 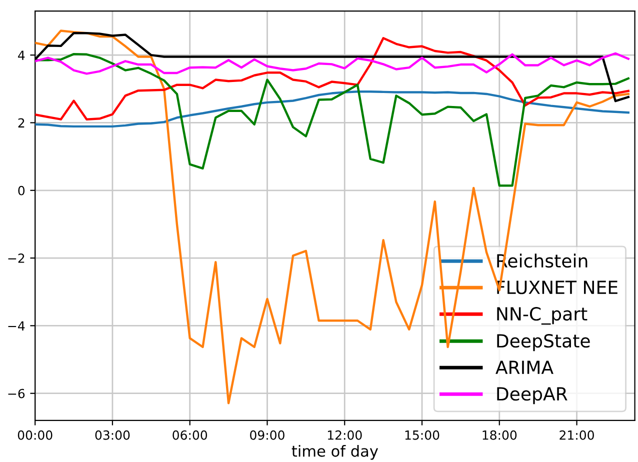 What do you see at coordinates (16, 258) in the screenshot?
I see `y-tick-label: −2` at bounding box center [16, 258].